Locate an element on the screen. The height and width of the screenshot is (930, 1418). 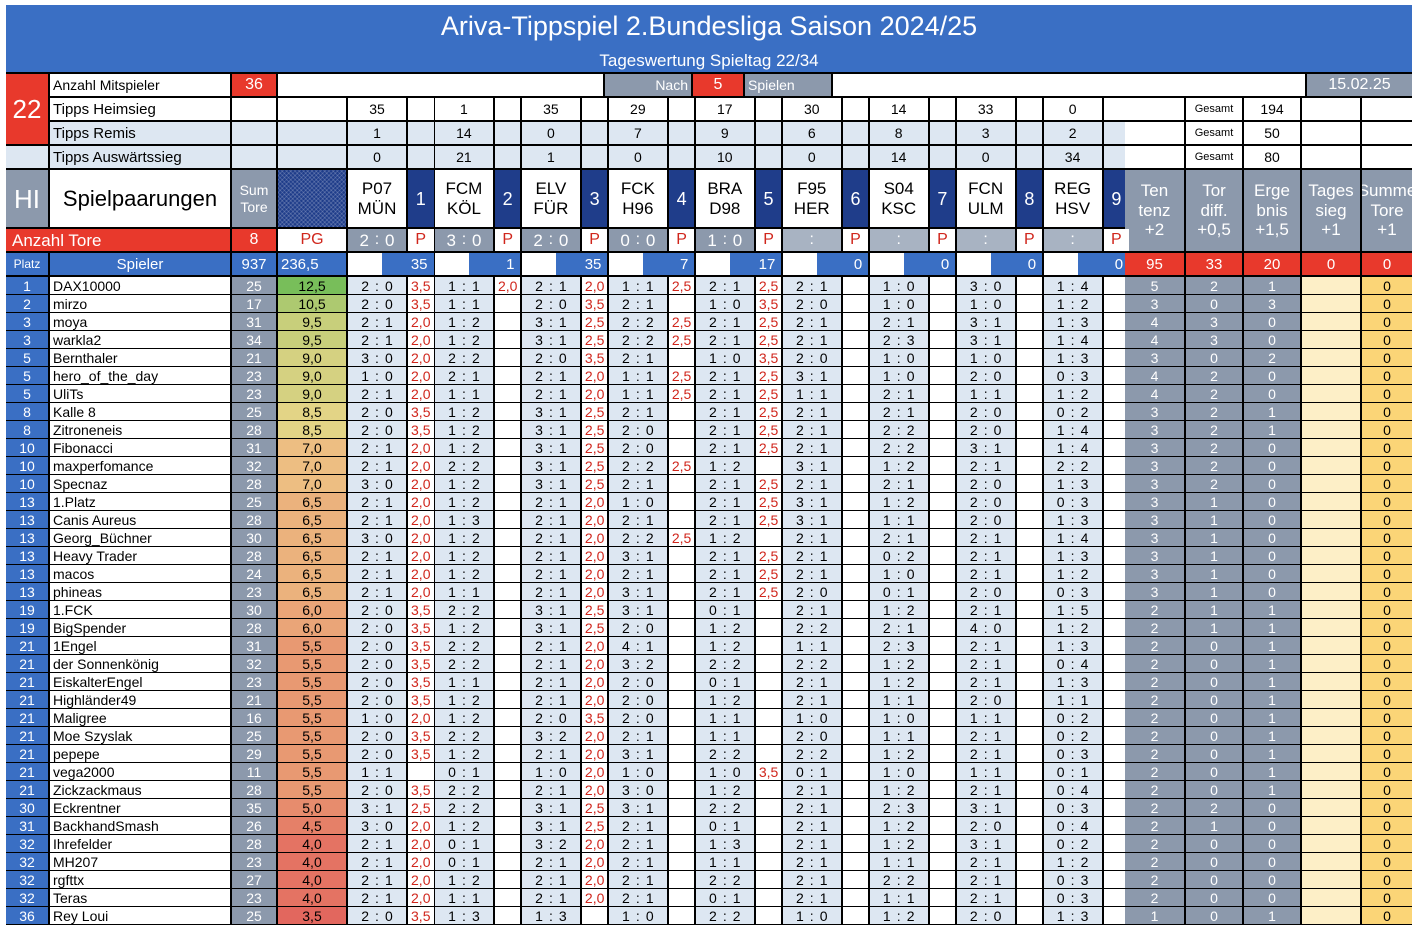
pg-value: 5,5 is located at coordinates (312, 717).